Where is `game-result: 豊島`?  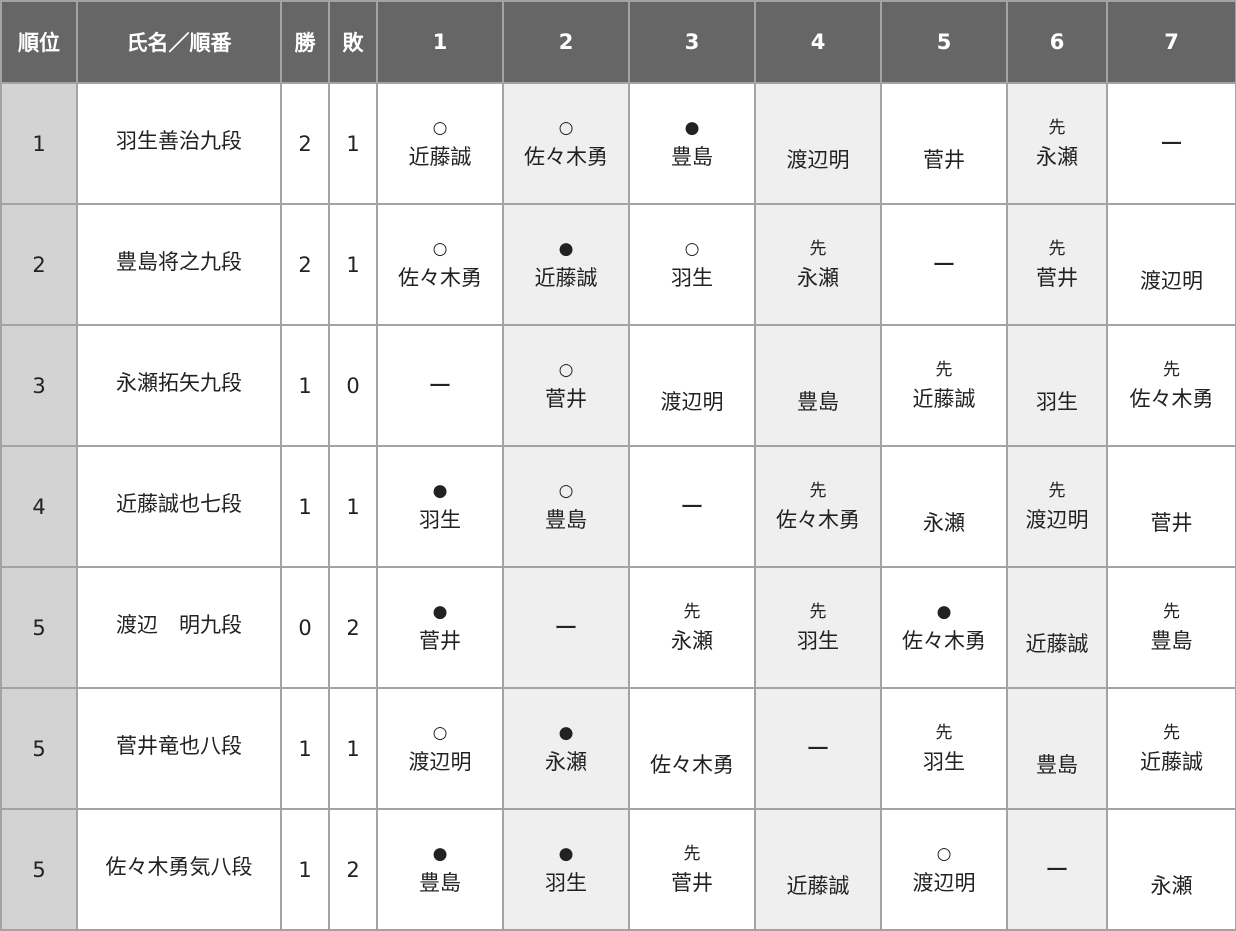
game-result: 豊島 is located at coordinates (1057, 748).